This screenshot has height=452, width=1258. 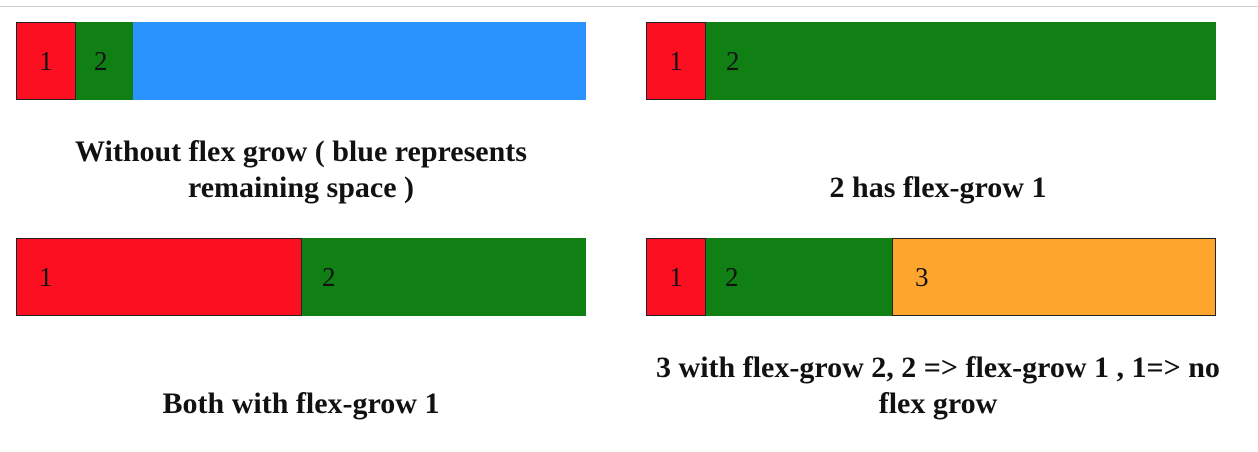 What do you see at coordinates (301, 403) in the screenshot?
I see `caption-both-grow: Both with flex-grow 1` at bounding box center [301, 403].